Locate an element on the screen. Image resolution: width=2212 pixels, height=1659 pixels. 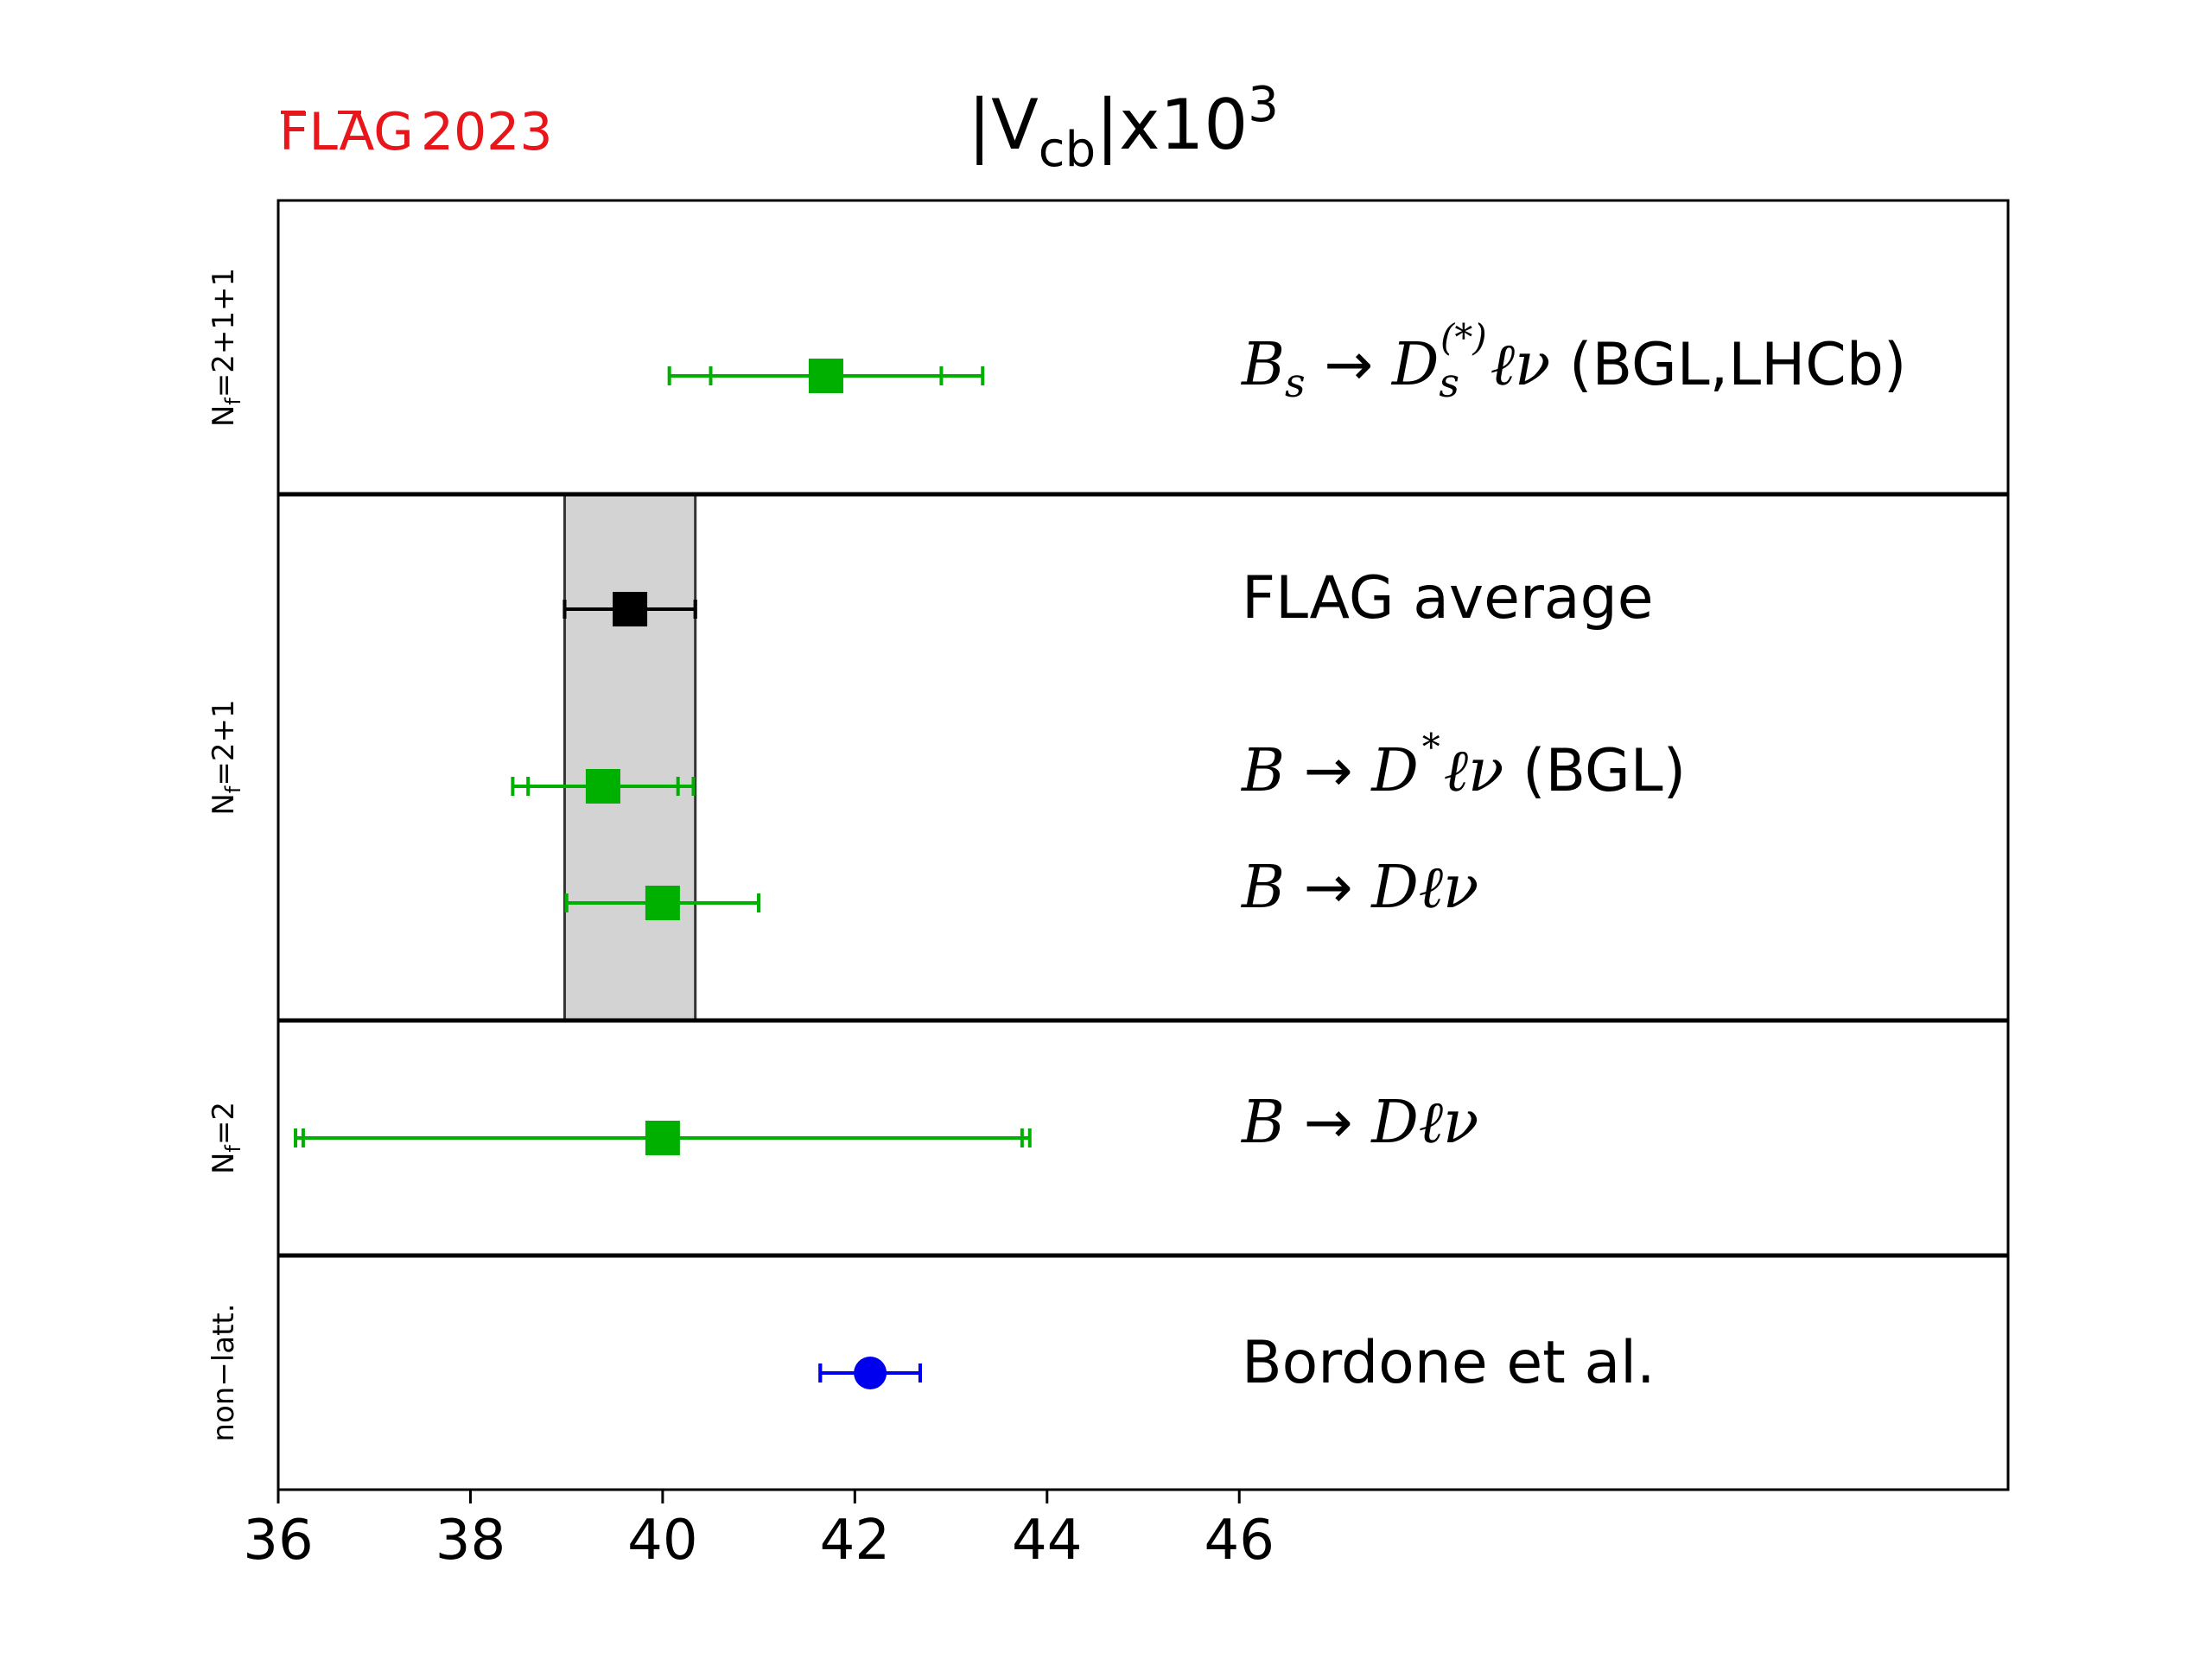
panel-label-base: non−latt. is located at coordinates (224, 1372).